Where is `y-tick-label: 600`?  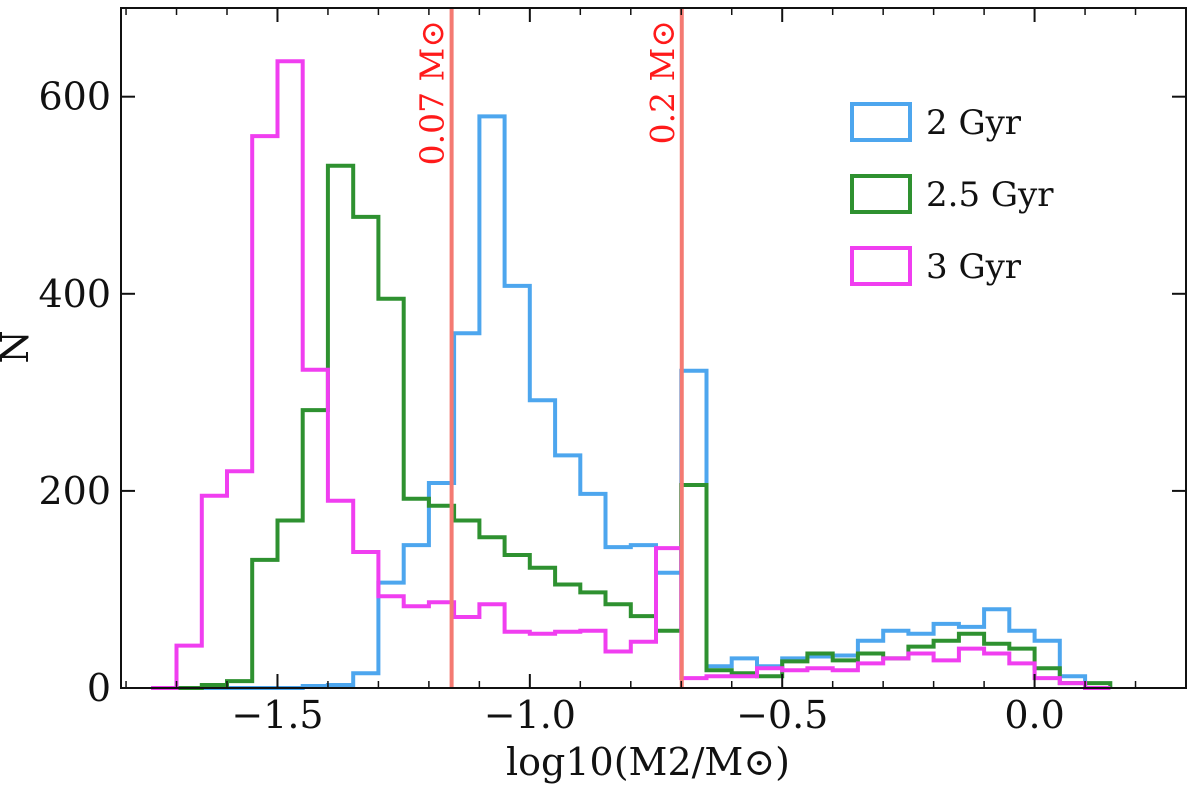 y-tick-label: 600 is located at coordinates (74, 97).